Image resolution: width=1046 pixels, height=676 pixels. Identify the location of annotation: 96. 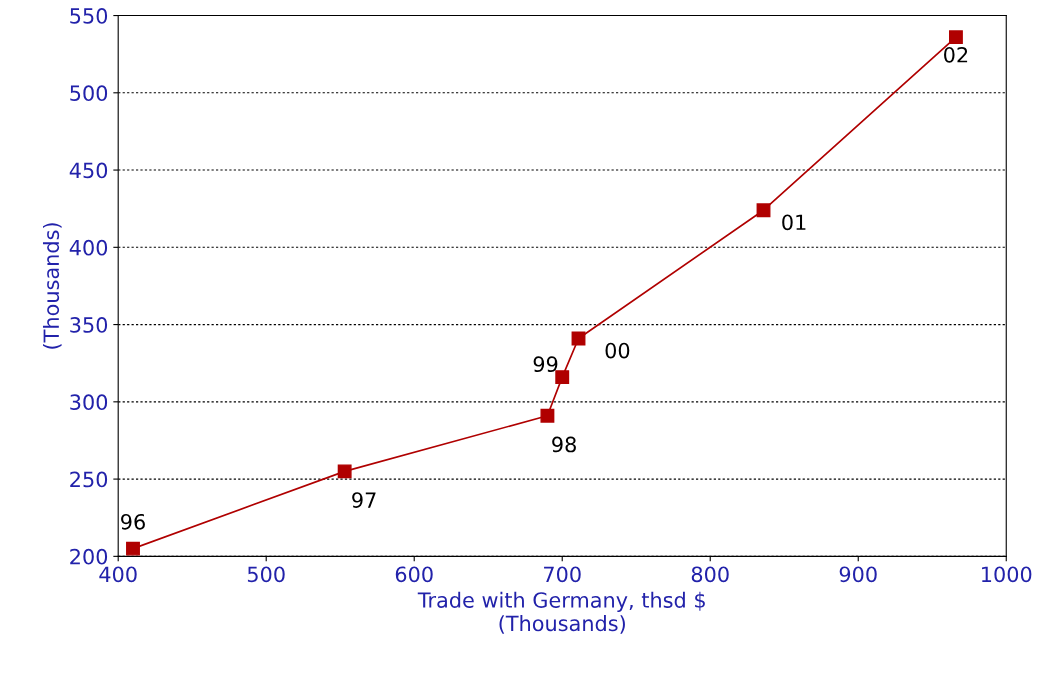
(133, 521).